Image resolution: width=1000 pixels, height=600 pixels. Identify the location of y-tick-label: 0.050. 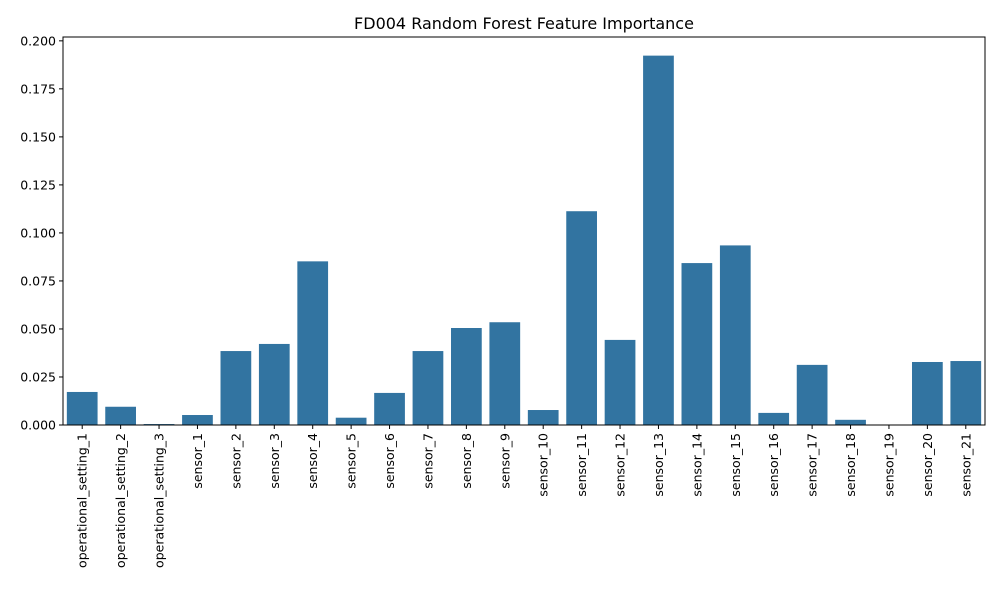
(38, 328).